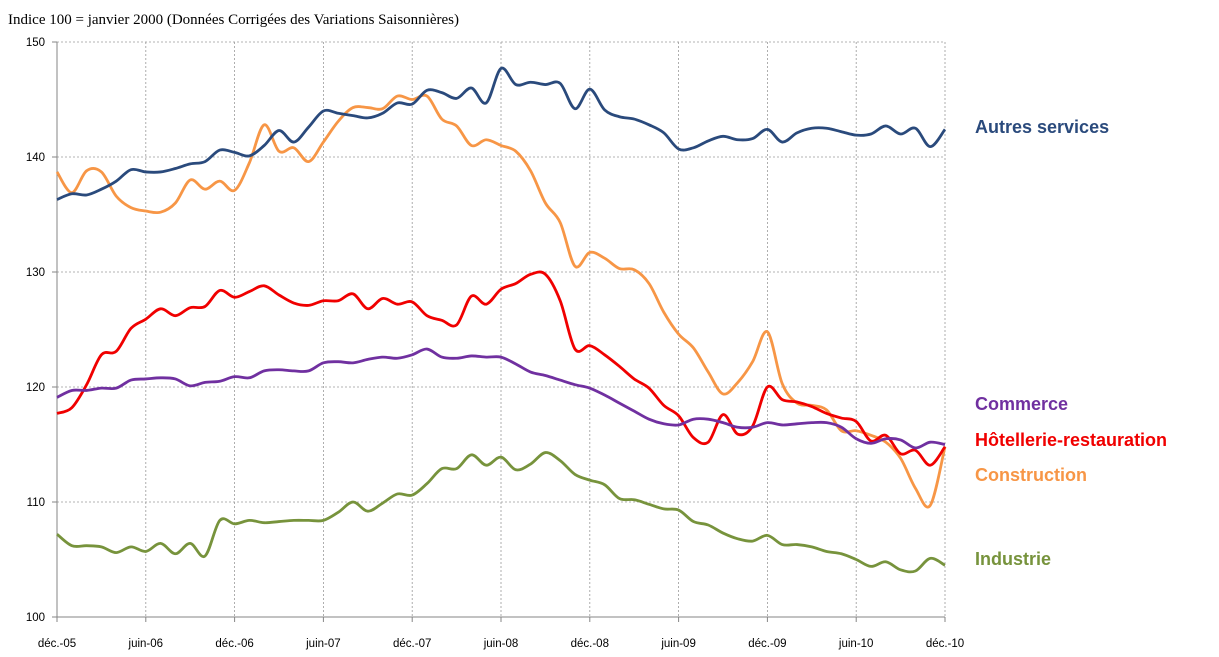 The height and width of the screenshot is (657, 1219). Describe the element at coordinates (57, 644) in the screenshot. I see `x-tick-label: déc.-05` at that location.